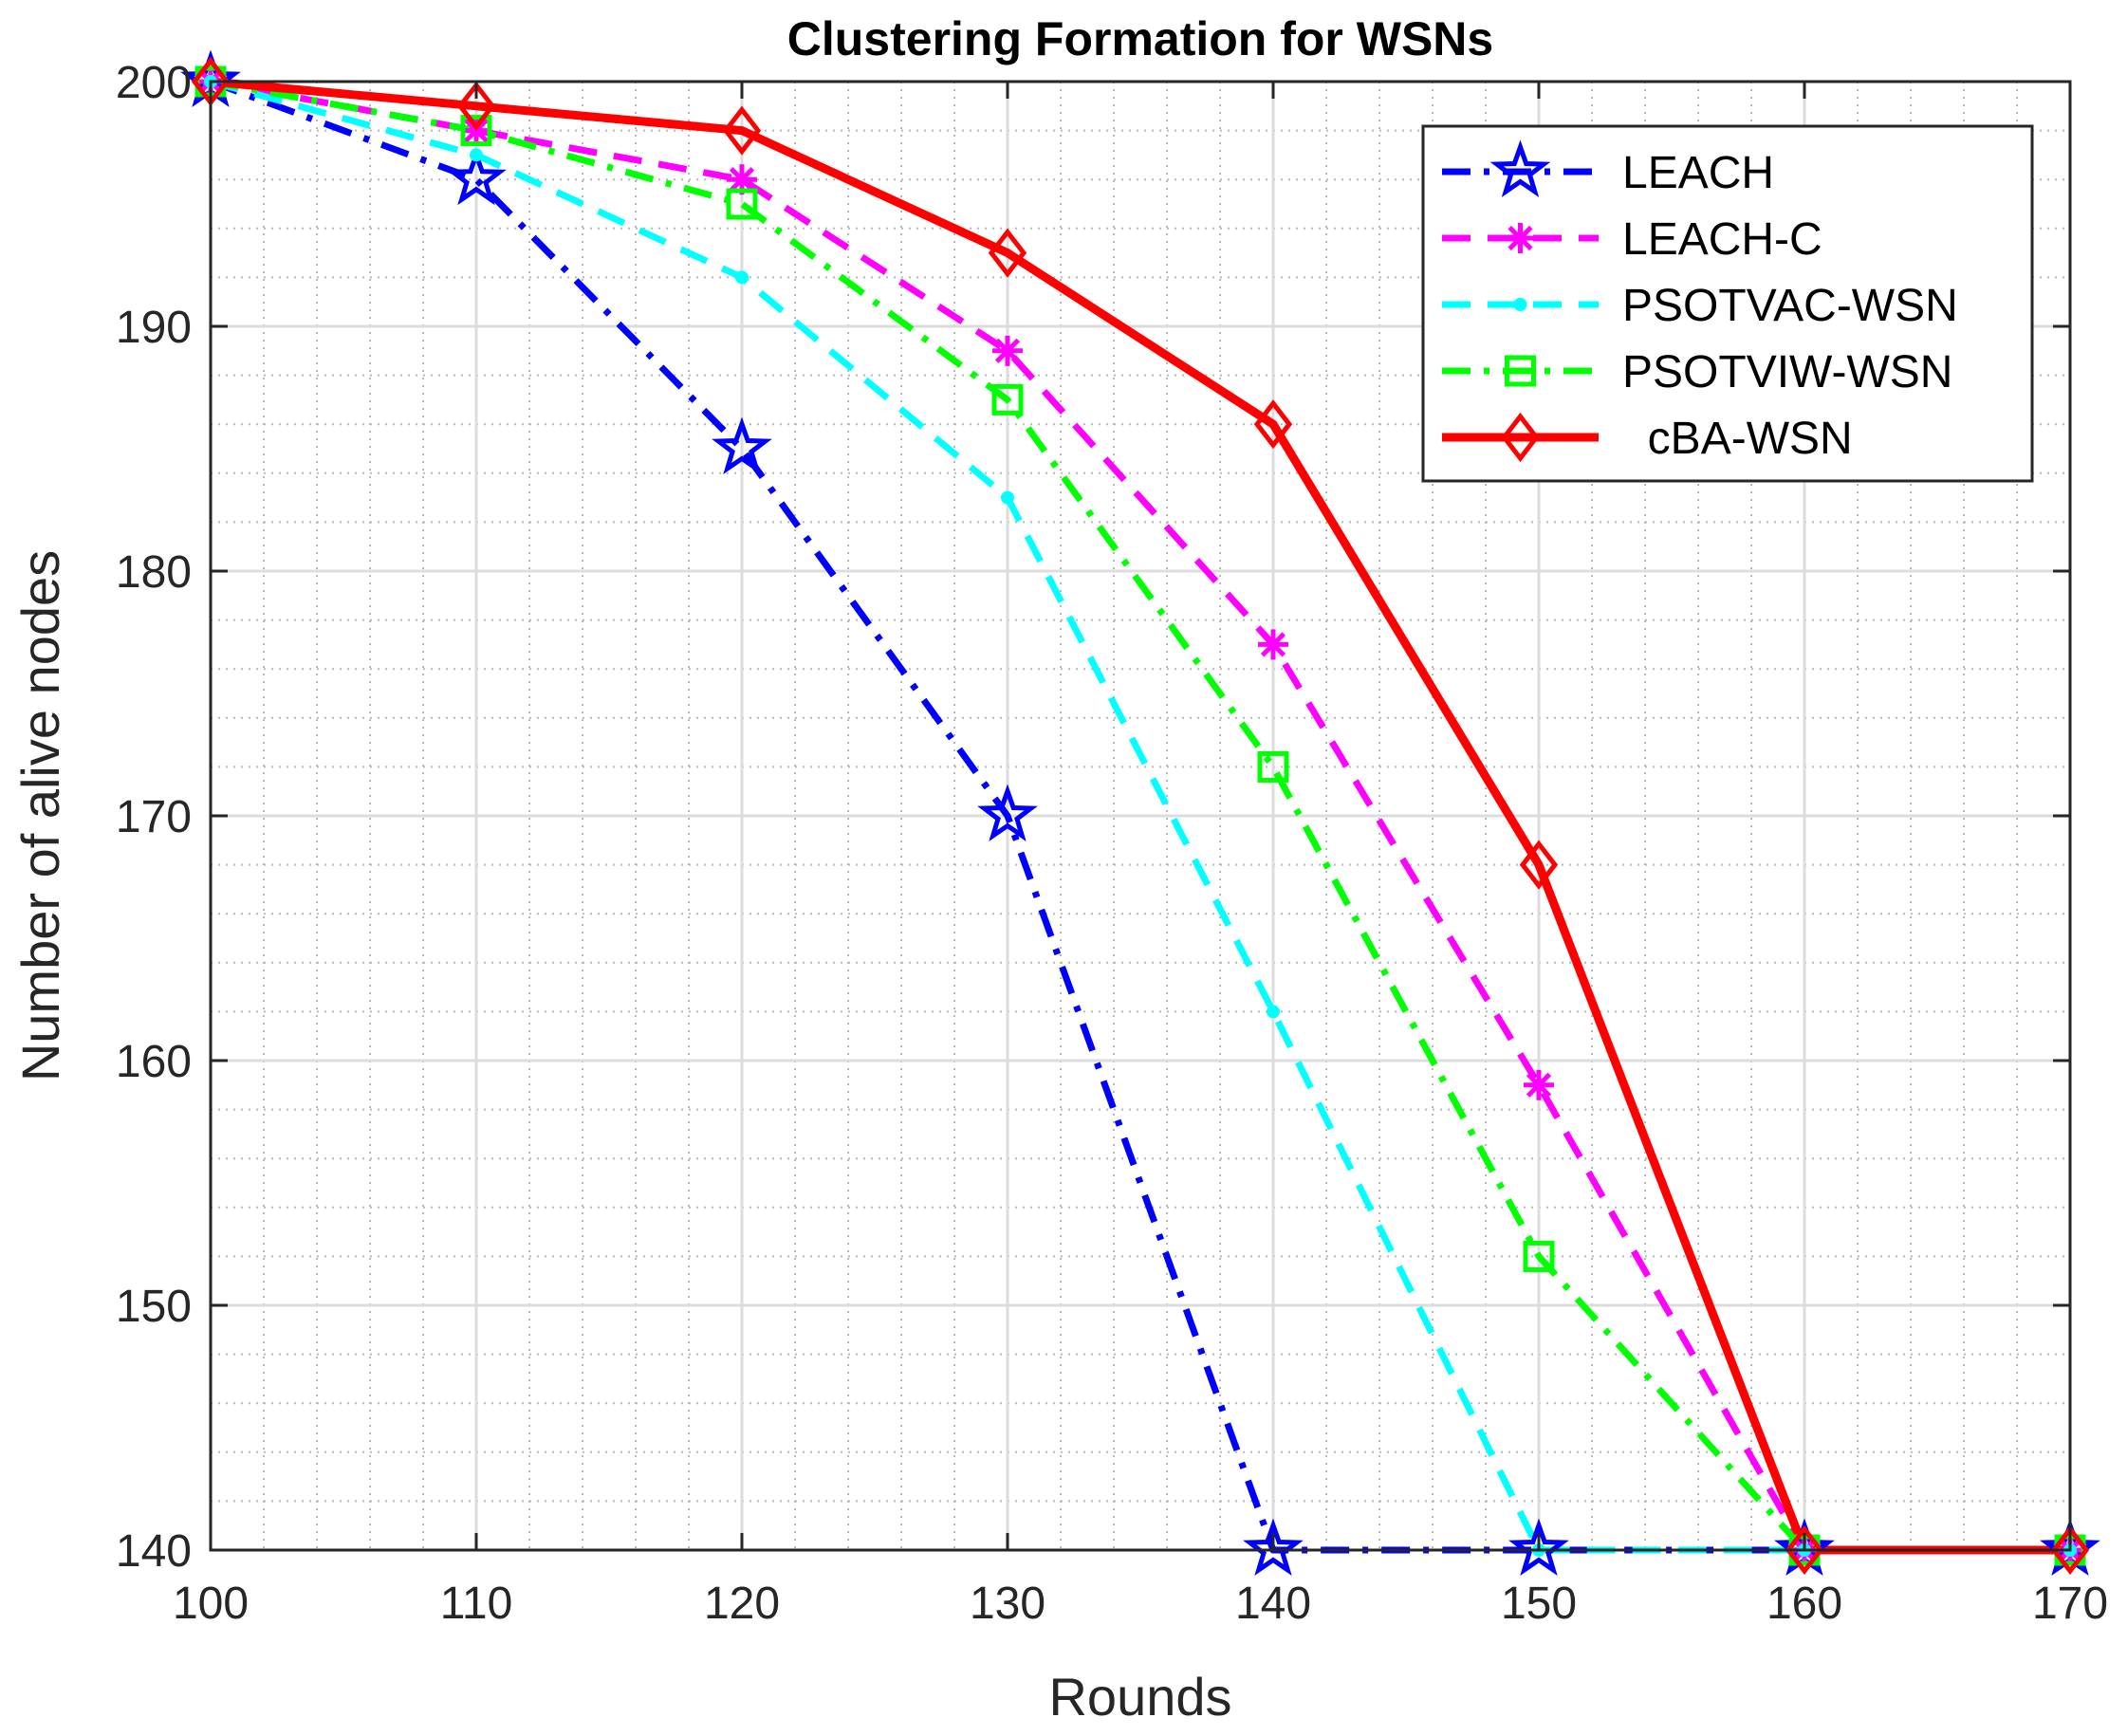 The image size is (2127, 1736). Describe the element at coordinates (2070, 1604) in the screenshot. I see `x-tick-label: 170` at that location.